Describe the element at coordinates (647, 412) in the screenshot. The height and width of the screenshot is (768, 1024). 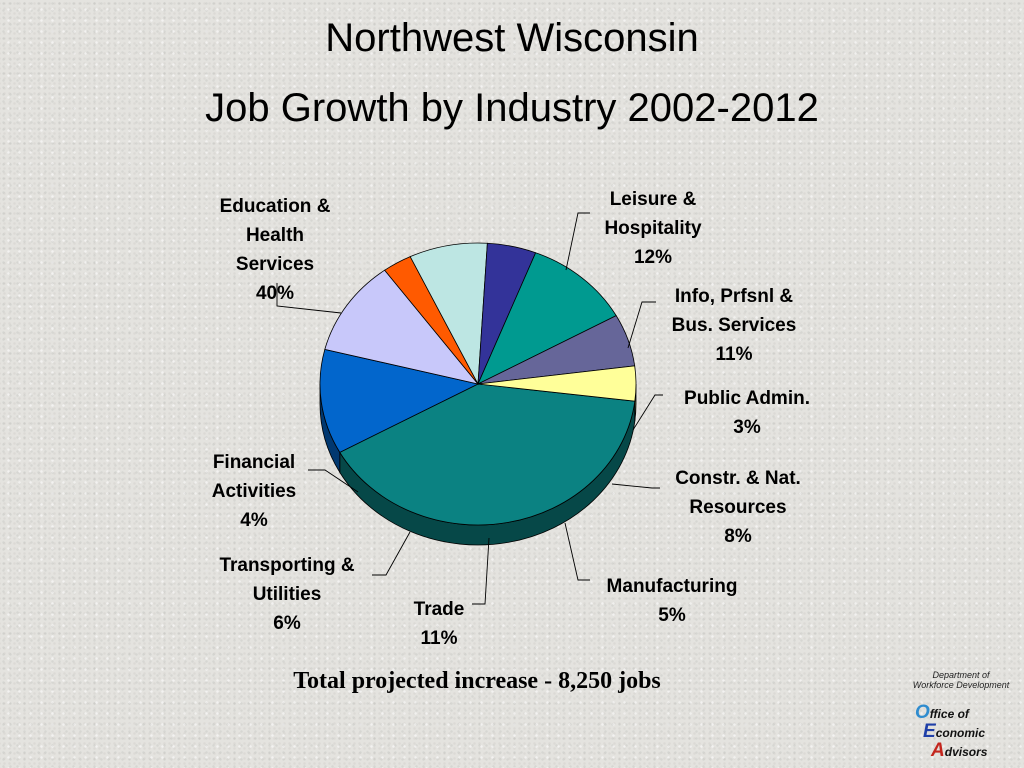
I see `leader-line-public-admin` at that location.